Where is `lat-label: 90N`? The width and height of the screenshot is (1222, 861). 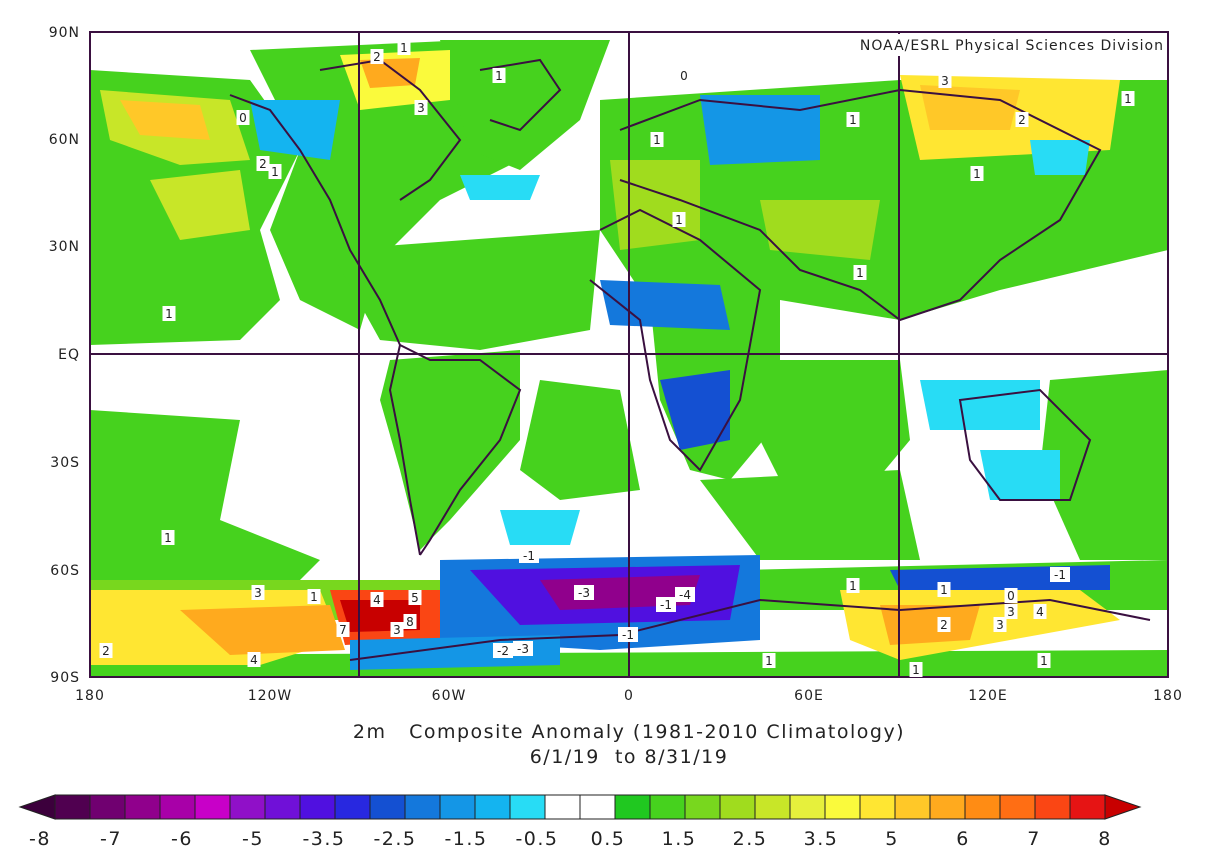
lat-label: 90N is located at coordinates (64, 33).